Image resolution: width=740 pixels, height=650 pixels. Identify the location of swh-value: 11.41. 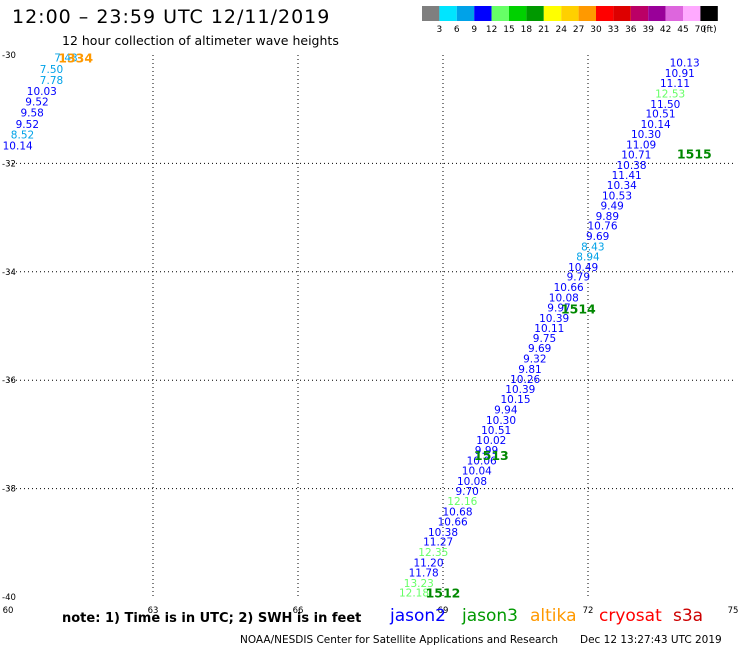
(627, 176).